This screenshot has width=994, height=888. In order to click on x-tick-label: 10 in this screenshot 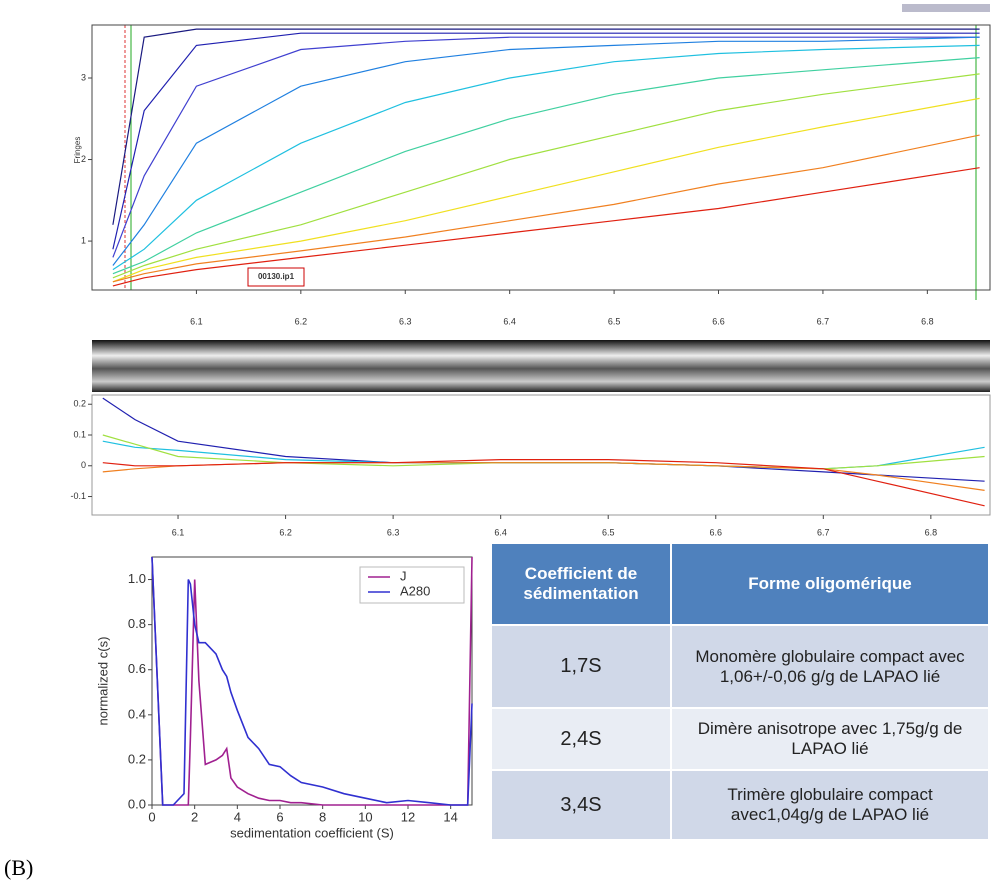, I will do `click(365, 816)`.